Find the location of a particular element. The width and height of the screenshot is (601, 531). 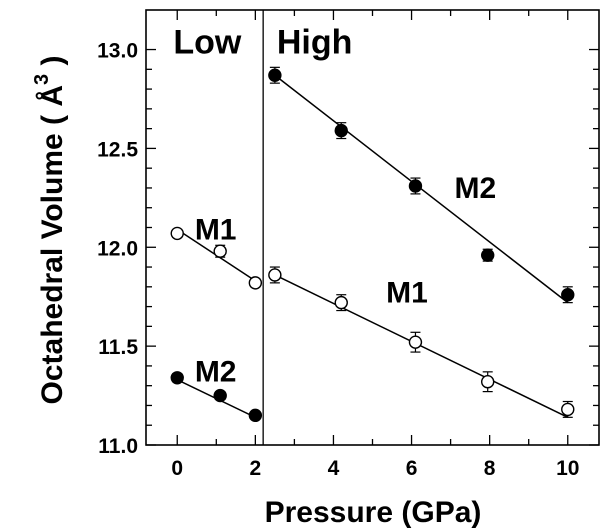

y-axis-label-close: ) is located at coordinates (52, 65).